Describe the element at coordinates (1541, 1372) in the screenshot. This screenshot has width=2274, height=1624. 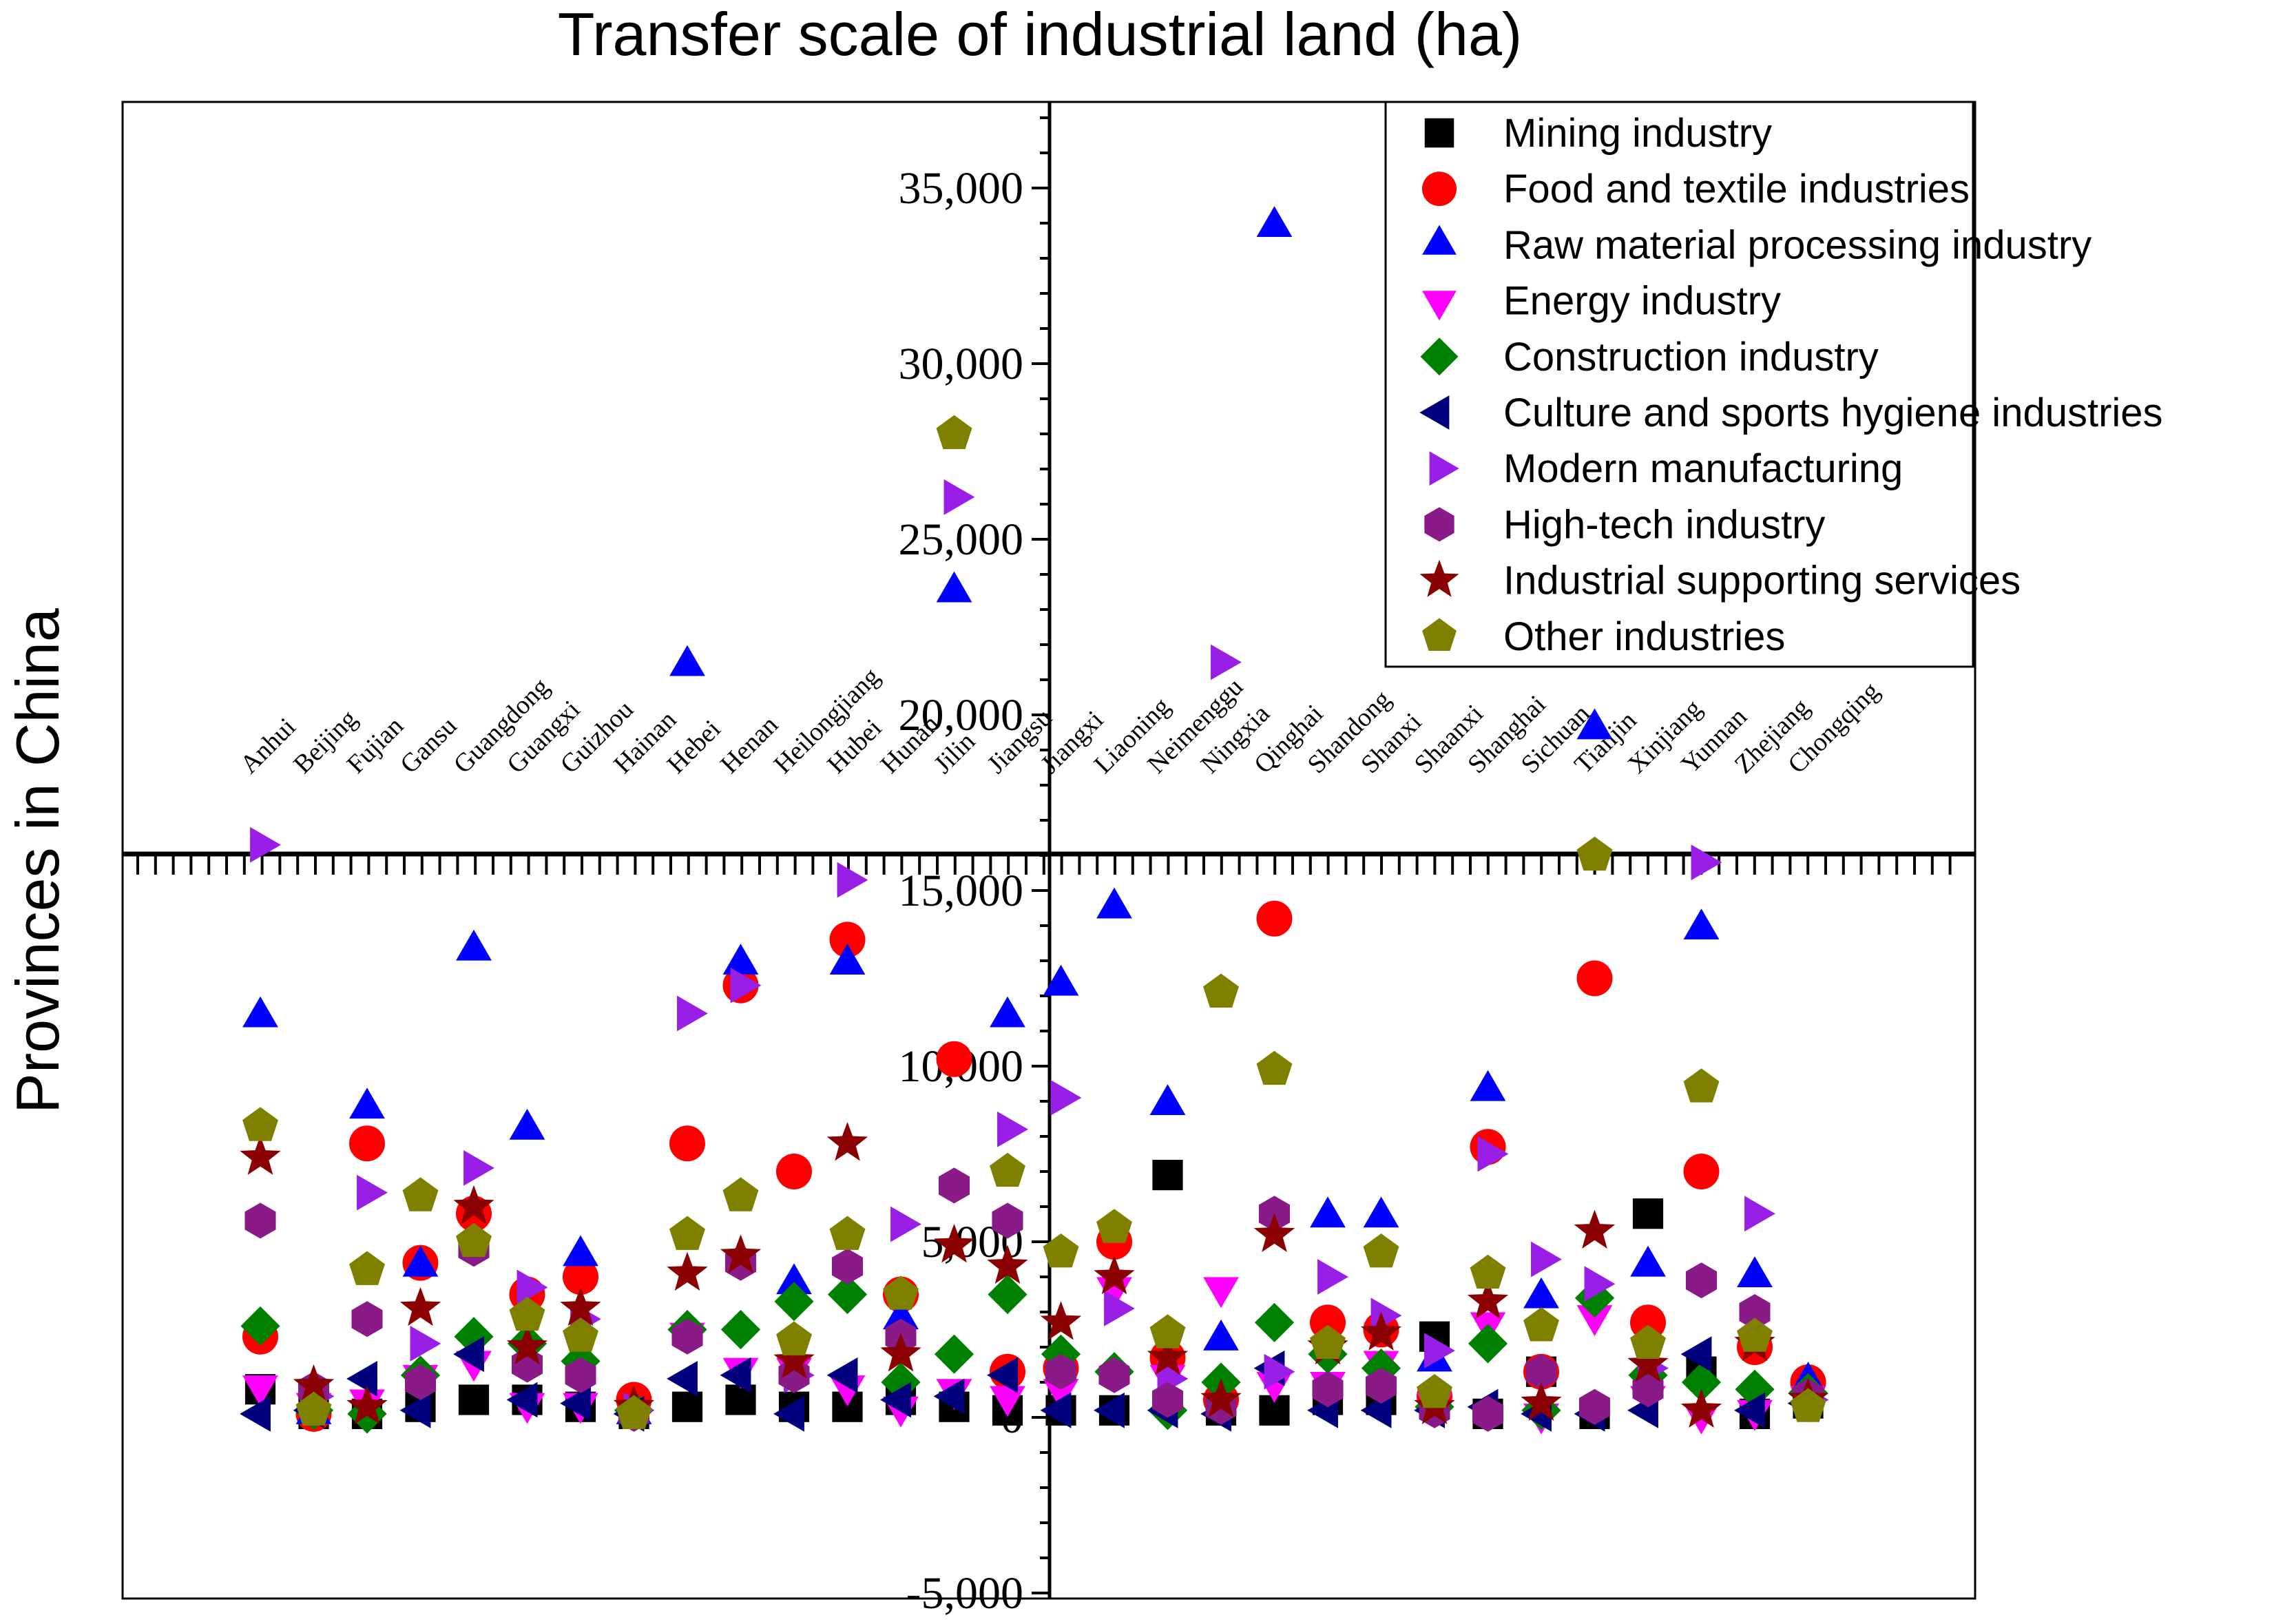
I see `point-high-tech-industry-sichuan` at that location.